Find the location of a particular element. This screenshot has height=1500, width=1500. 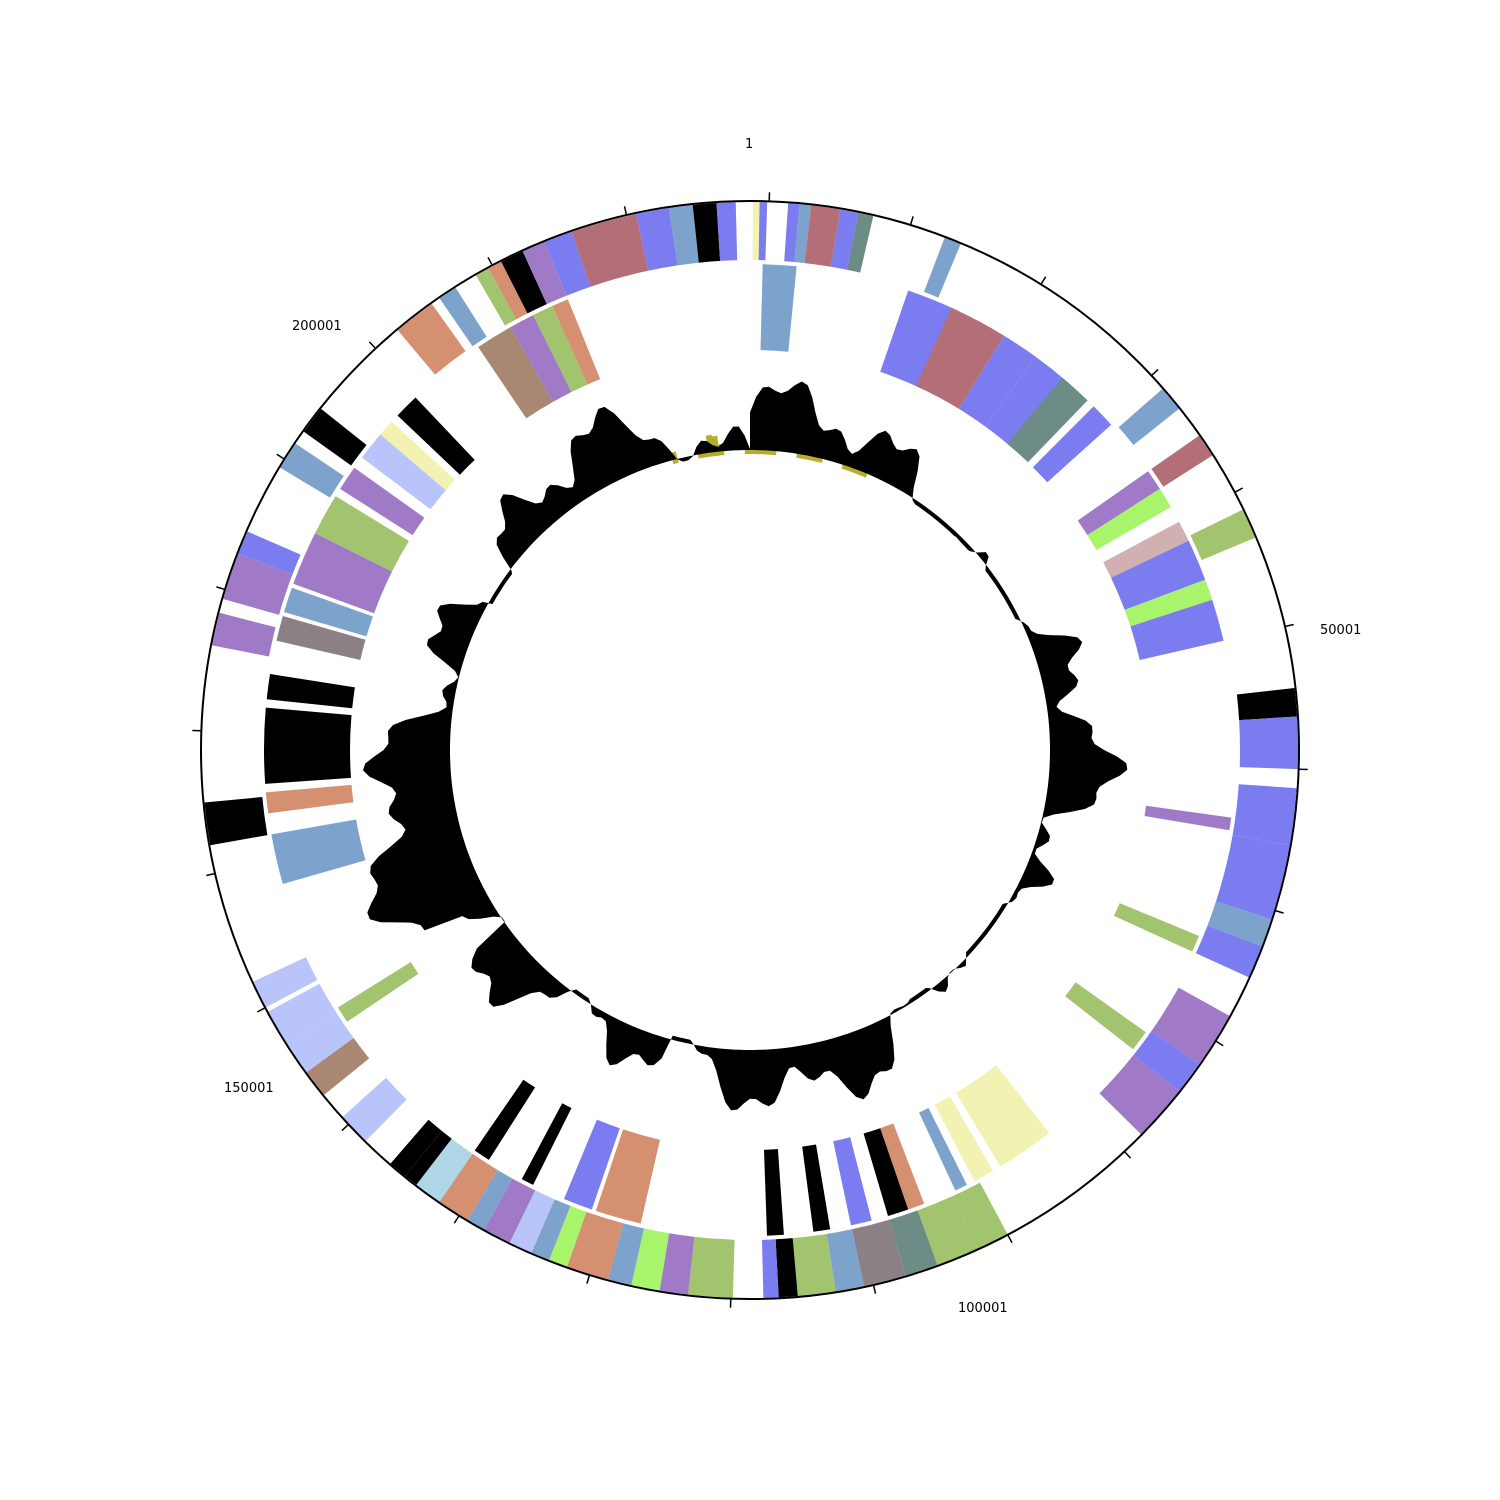

position-label-start: 1 is located at coordinates (749, 144).